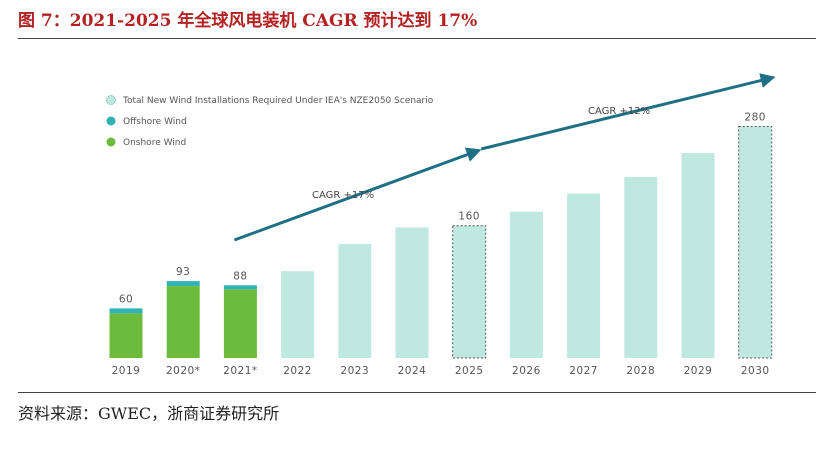 The height and width of the screenshot is (468, 834). Describe the element at coordinates (126, 311) in the screenshot. I see `bar-offshore-2019` at that location.